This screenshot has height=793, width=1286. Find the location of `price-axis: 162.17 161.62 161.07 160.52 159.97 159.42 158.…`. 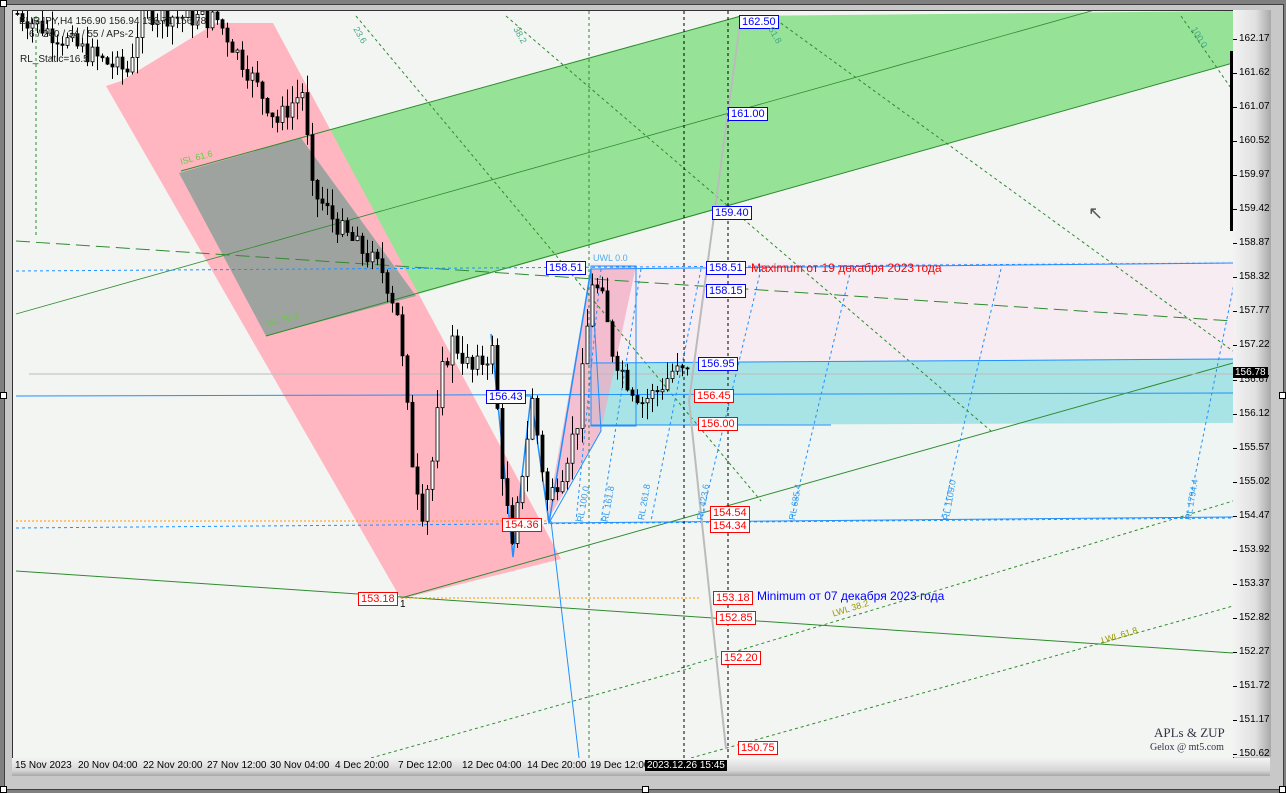

price-axis: 162.17 161.62 161.07 160.52 159.97 159.42 158.… is located at coordinates (1252, 385).